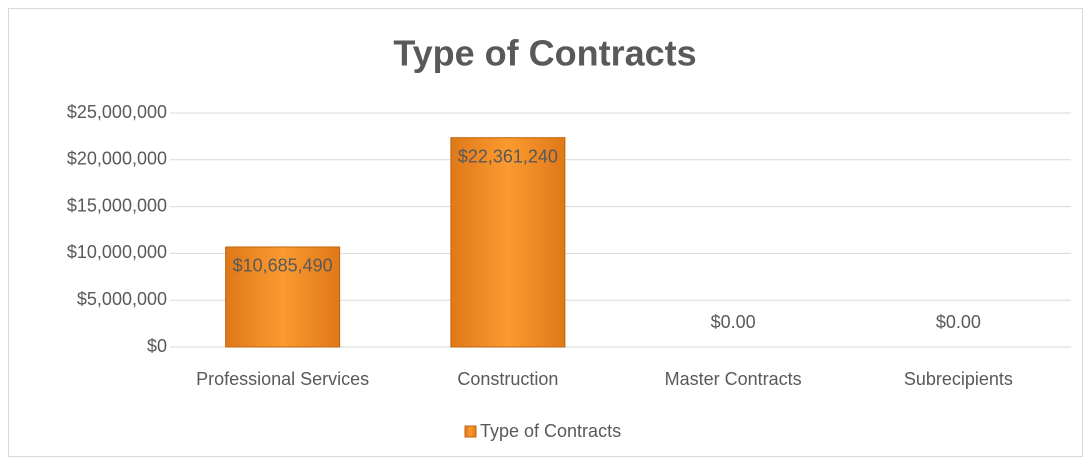 The image size is (1091, 470). What do you see at coordinates (283, 266) in the screenshot?
I see `data-label: $10,685,490` at bounding box center [283, 266].